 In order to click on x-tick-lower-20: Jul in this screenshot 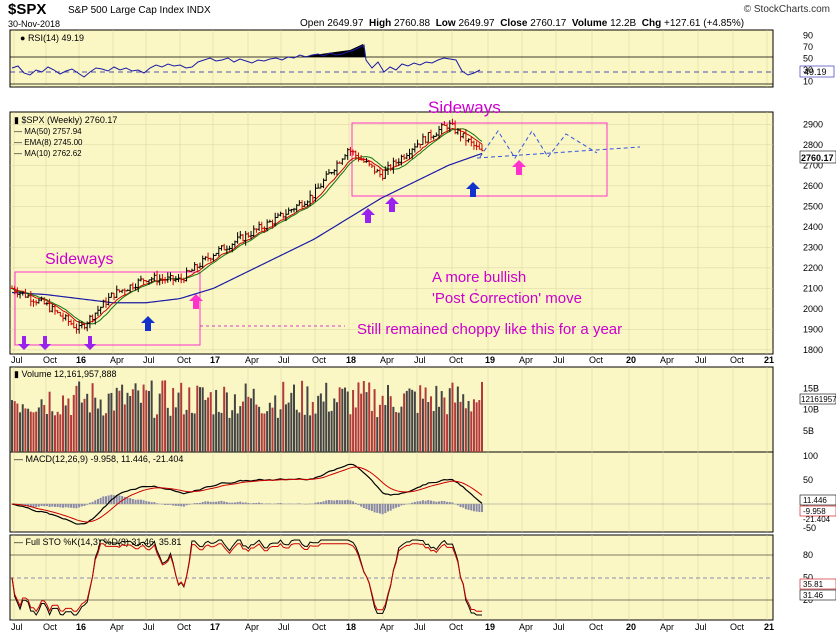, I will do `click(701, 627)`.